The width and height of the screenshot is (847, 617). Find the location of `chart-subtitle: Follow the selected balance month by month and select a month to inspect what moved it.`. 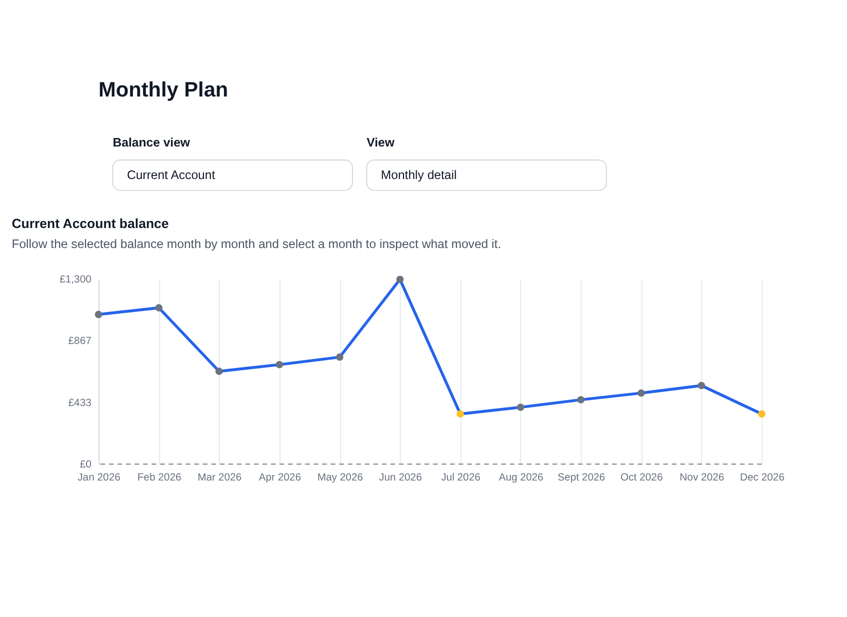

chart-subtitle: Follow the selected balance month by month and select a month to inspect what moved it. is located at coordinates (257, 244).